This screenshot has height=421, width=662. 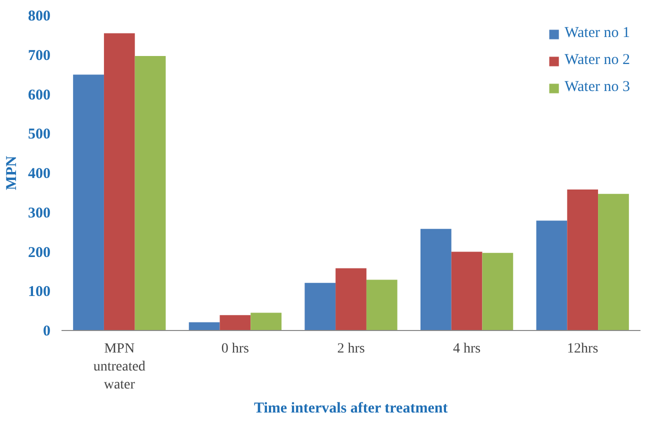 I want to click on x-tick-label: 12hrs, so click(x=582, y=349).